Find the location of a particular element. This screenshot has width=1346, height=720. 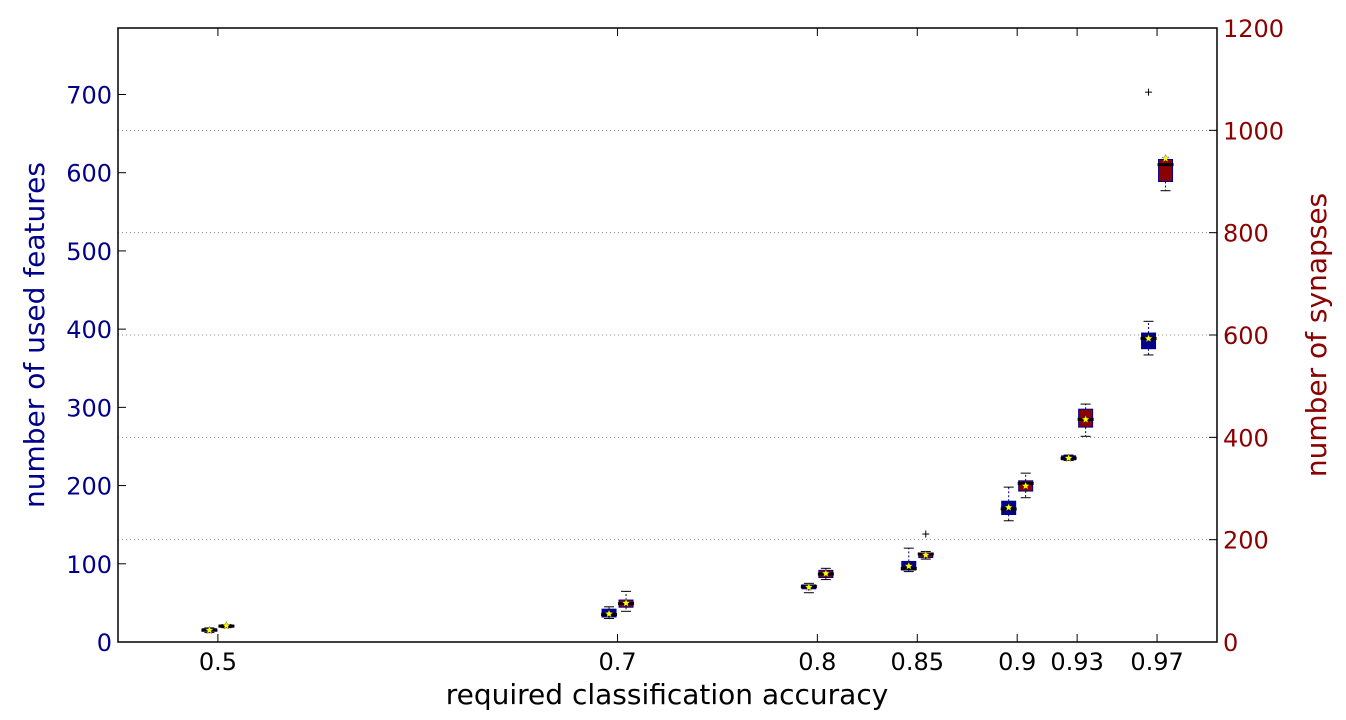

right-y-axis-label: number of synapses is located at coordinates (1316, 335).